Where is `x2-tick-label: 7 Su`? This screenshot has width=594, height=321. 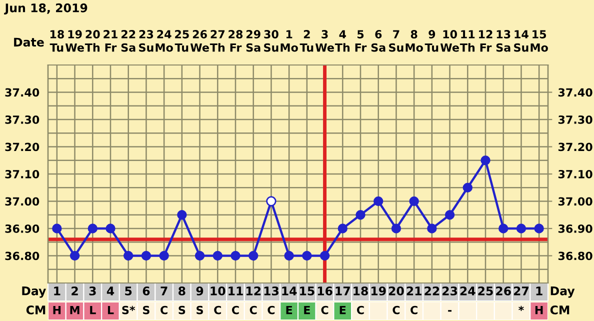
x2-tick-label: 7 Su is located at coordinates (396, 41).